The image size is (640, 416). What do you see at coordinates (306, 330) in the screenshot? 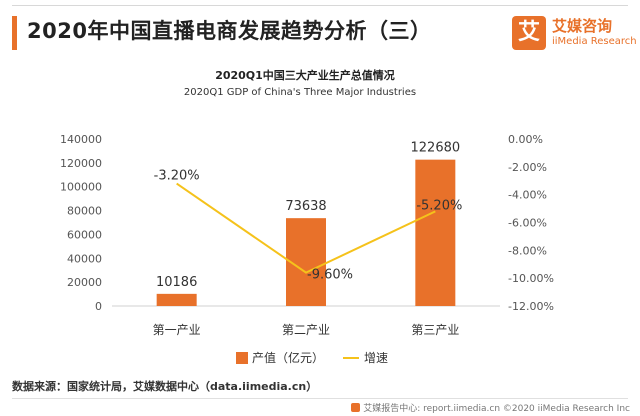
I see `x-tick-label: 第二产业` at bounding box center [306, 330].